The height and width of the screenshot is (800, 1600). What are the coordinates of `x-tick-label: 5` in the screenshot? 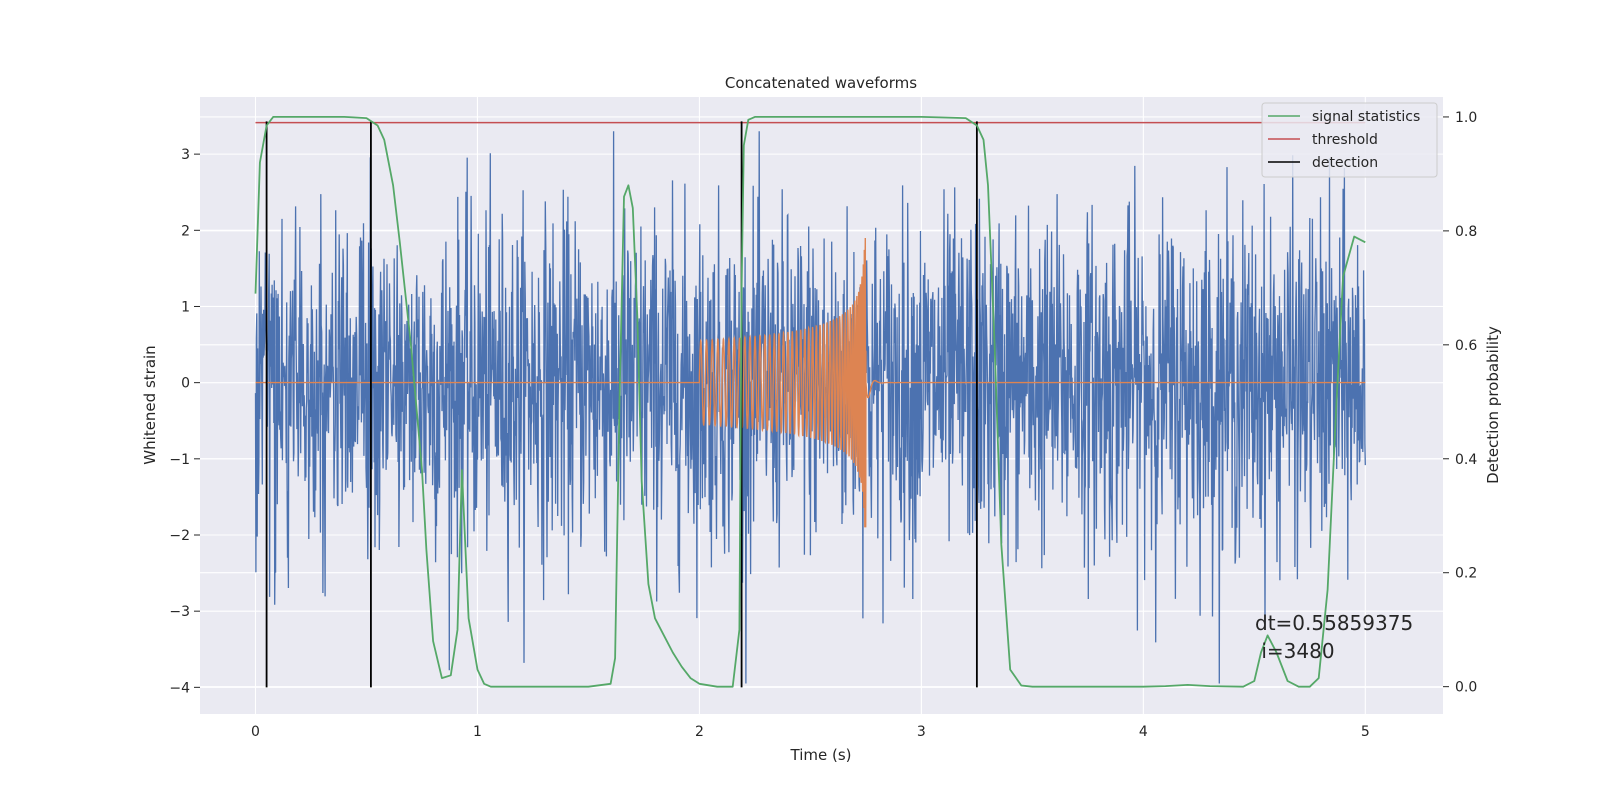 It's located at (1365, 732).